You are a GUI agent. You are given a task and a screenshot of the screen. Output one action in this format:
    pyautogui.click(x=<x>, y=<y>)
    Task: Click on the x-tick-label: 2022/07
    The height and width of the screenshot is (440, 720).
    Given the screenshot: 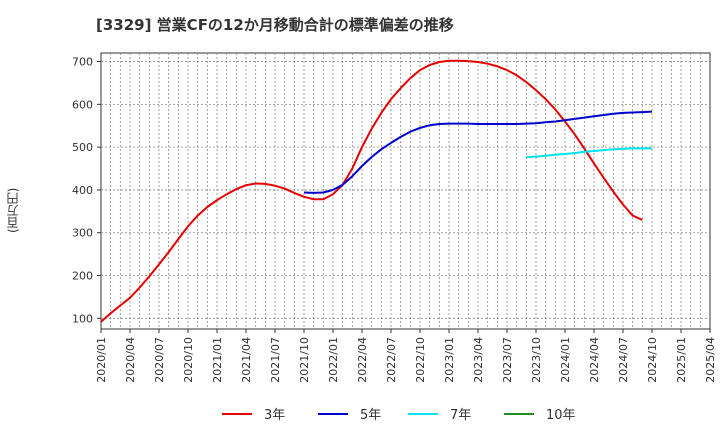 What is the action you would take?
    pyautogui.click(x=391, y=360)
    